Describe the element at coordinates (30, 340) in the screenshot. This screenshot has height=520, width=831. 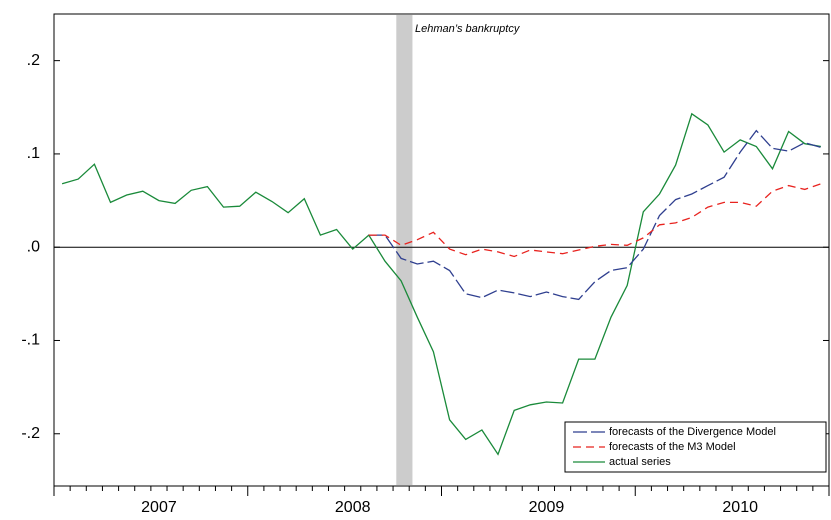
I see `y-tick-label: -.1` at that location.